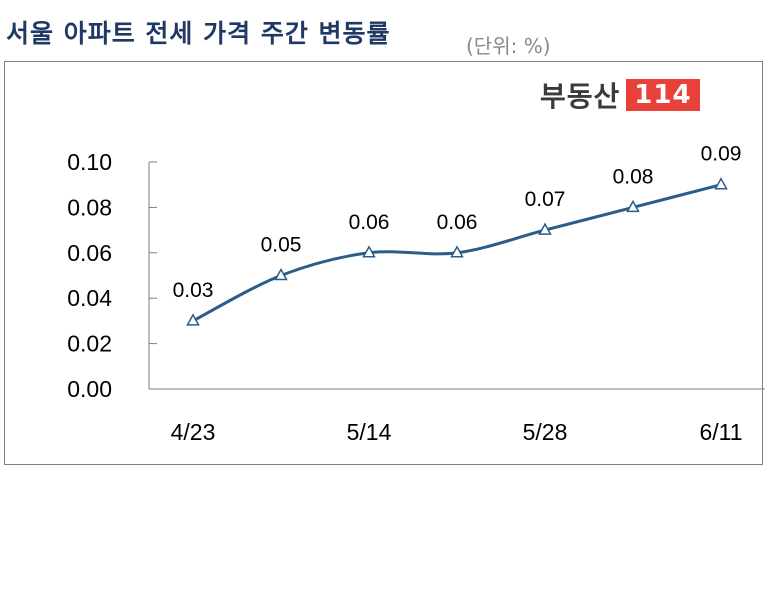  Describe the element at coordinates (508, 46) in the screenshot. I see `unit-label: (단위: %)` at that location.